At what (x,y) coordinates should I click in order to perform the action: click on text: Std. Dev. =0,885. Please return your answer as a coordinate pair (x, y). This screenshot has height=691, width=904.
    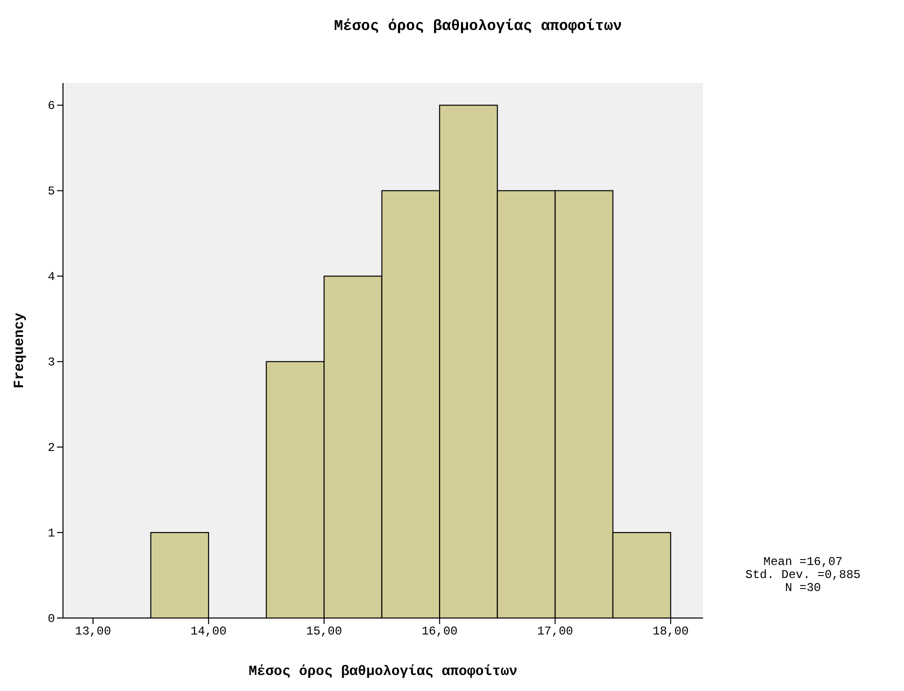
    Looking at the image, I should click on (803, 575).